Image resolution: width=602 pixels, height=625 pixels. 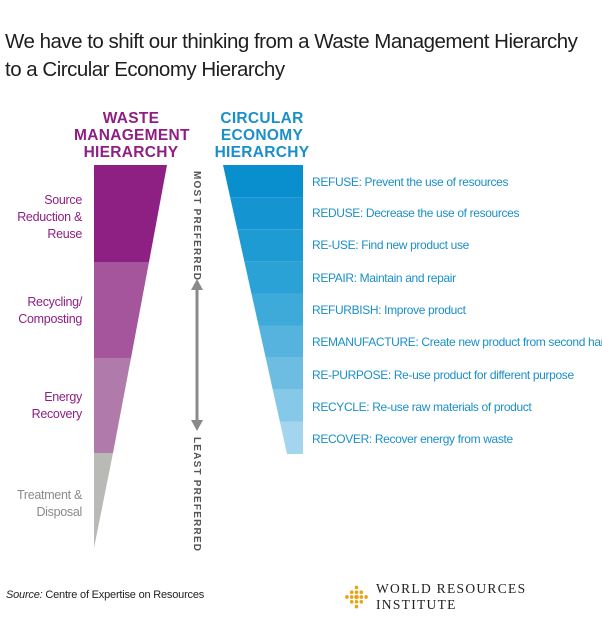 What do you see at coordinates (197, 425) in the screenshot?
I see `arrow-head-down` at bounding box center [197, 425].